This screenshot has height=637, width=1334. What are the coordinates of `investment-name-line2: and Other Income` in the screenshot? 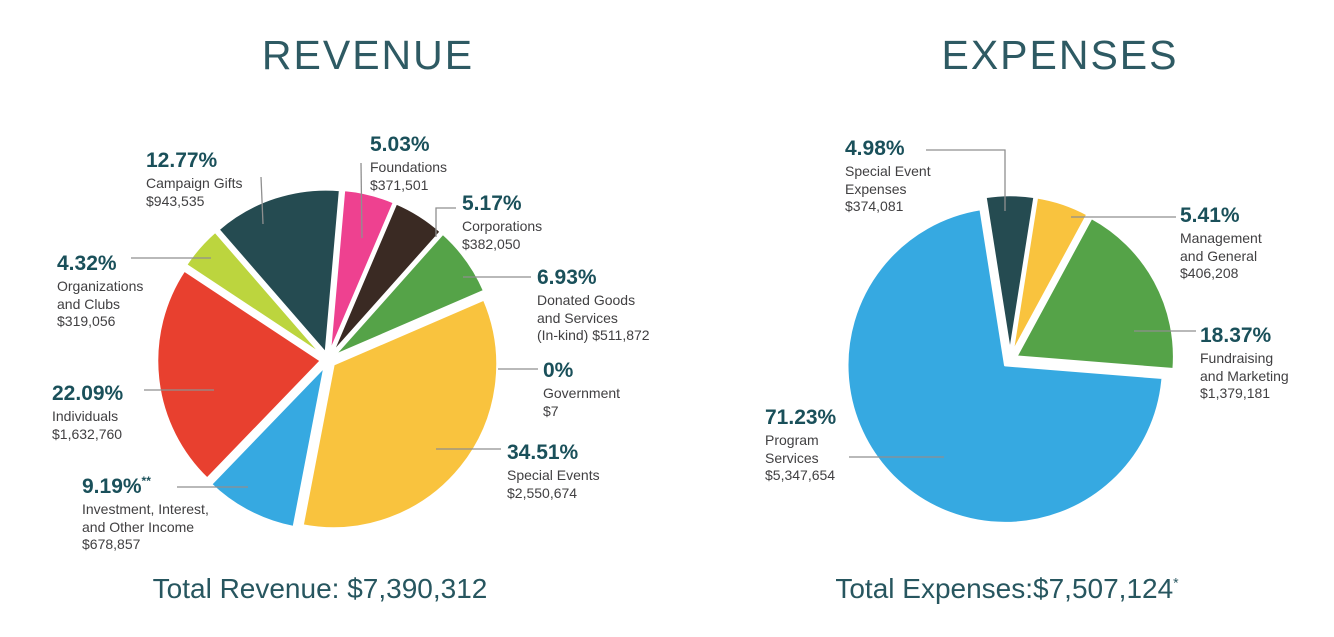 It's located at (138, 526).